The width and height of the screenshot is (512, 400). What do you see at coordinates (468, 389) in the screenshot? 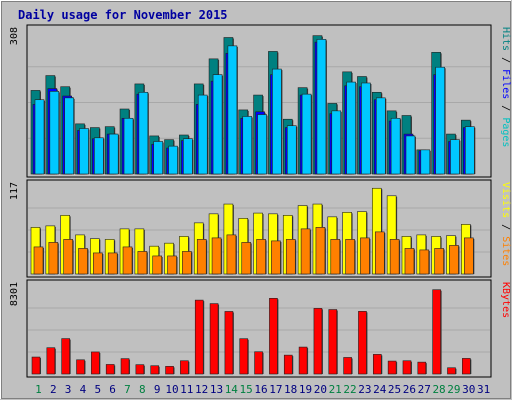
I see `x-tick-label: 30` at bounding box center [468, 389].